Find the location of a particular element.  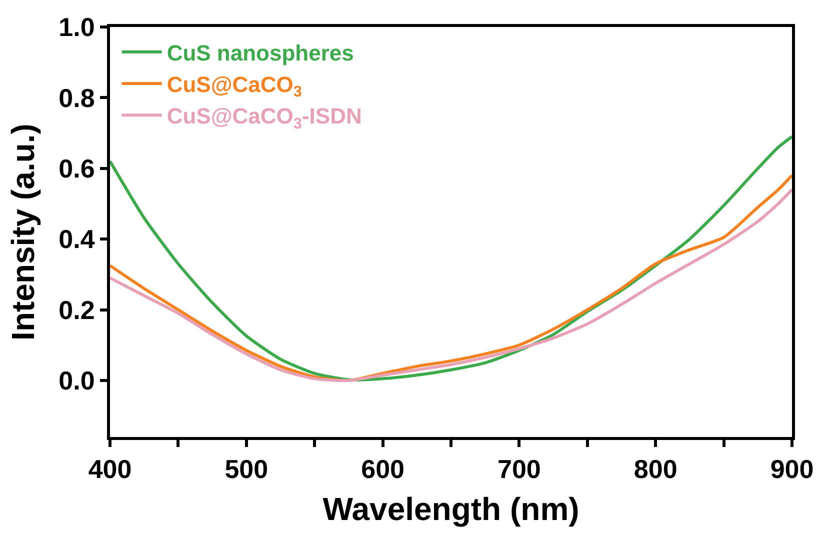

x-tick-label: 700 is located at coordinates (519, 469).